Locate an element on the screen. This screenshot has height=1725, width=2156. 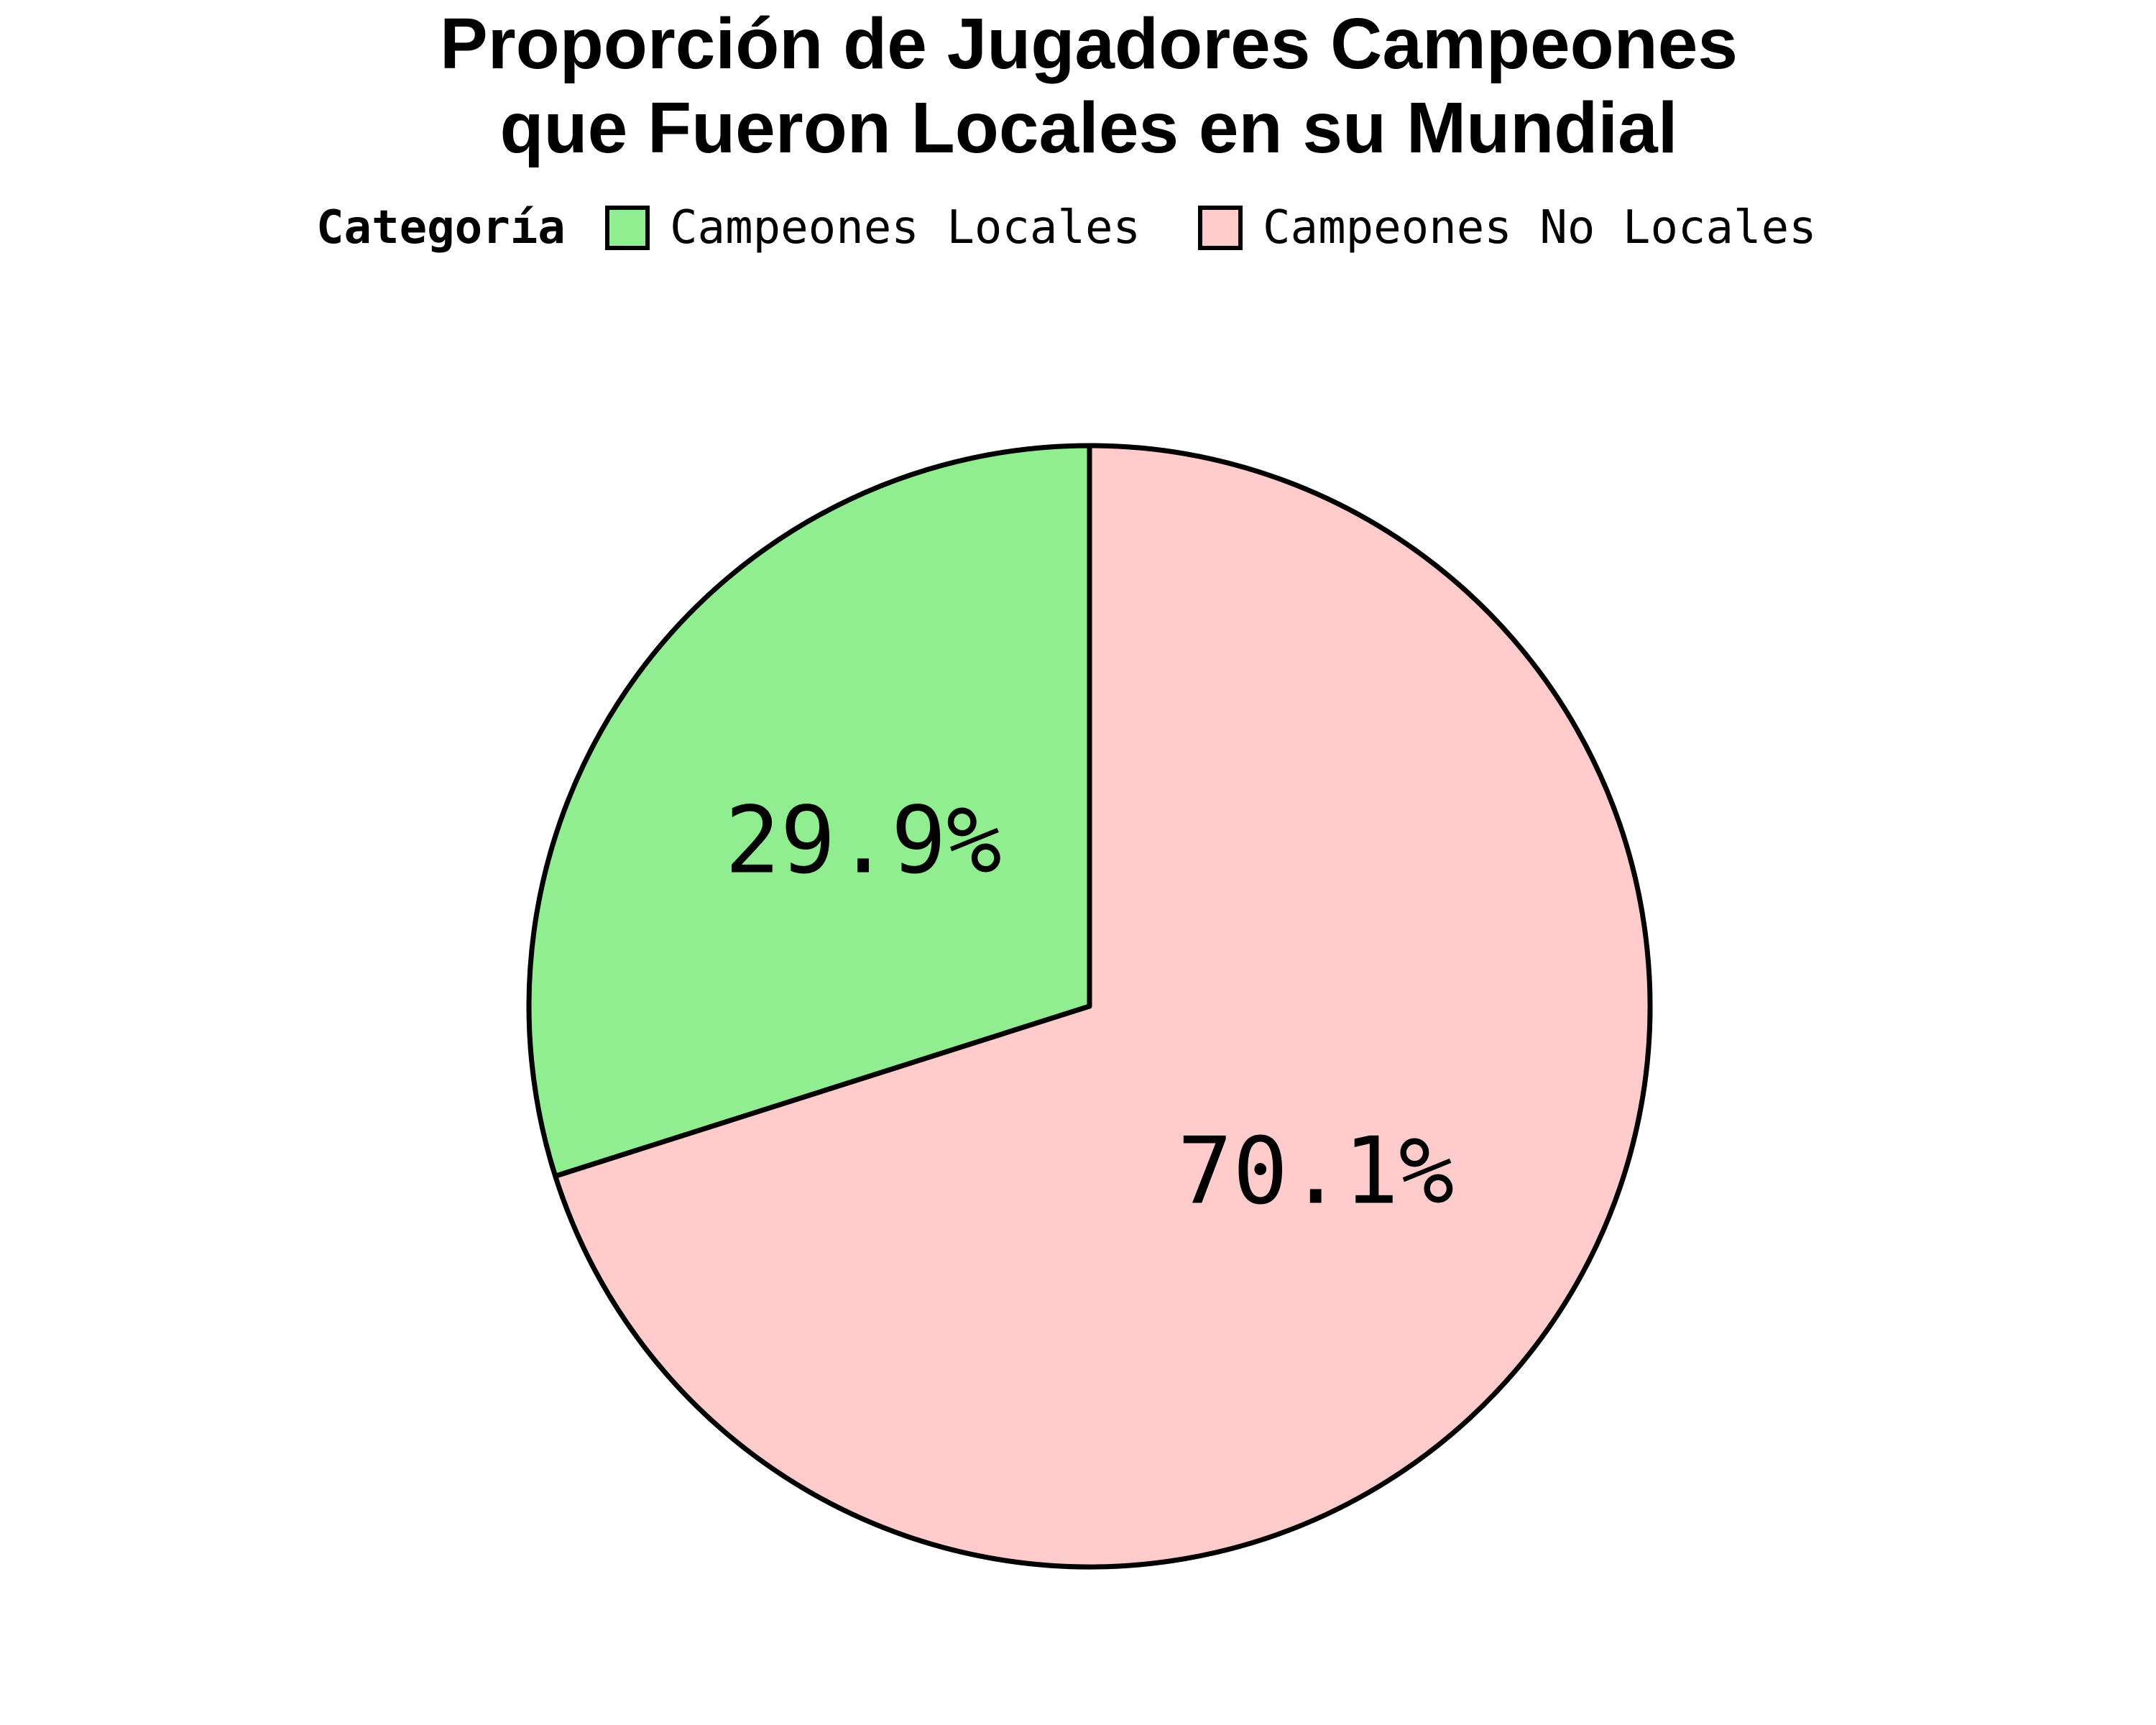
pie-labels: 29.9% 70.1% is located at coordinates (1090, 1006).